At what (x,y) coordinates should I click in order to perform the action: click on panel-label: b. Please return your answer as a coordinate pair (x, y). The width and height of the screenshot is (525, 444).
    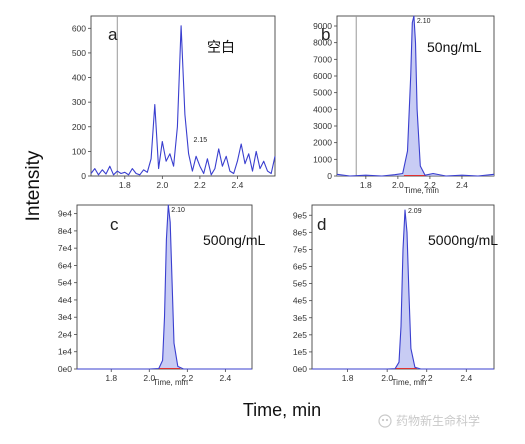
    Looking at the image, I should click on (325, 34).